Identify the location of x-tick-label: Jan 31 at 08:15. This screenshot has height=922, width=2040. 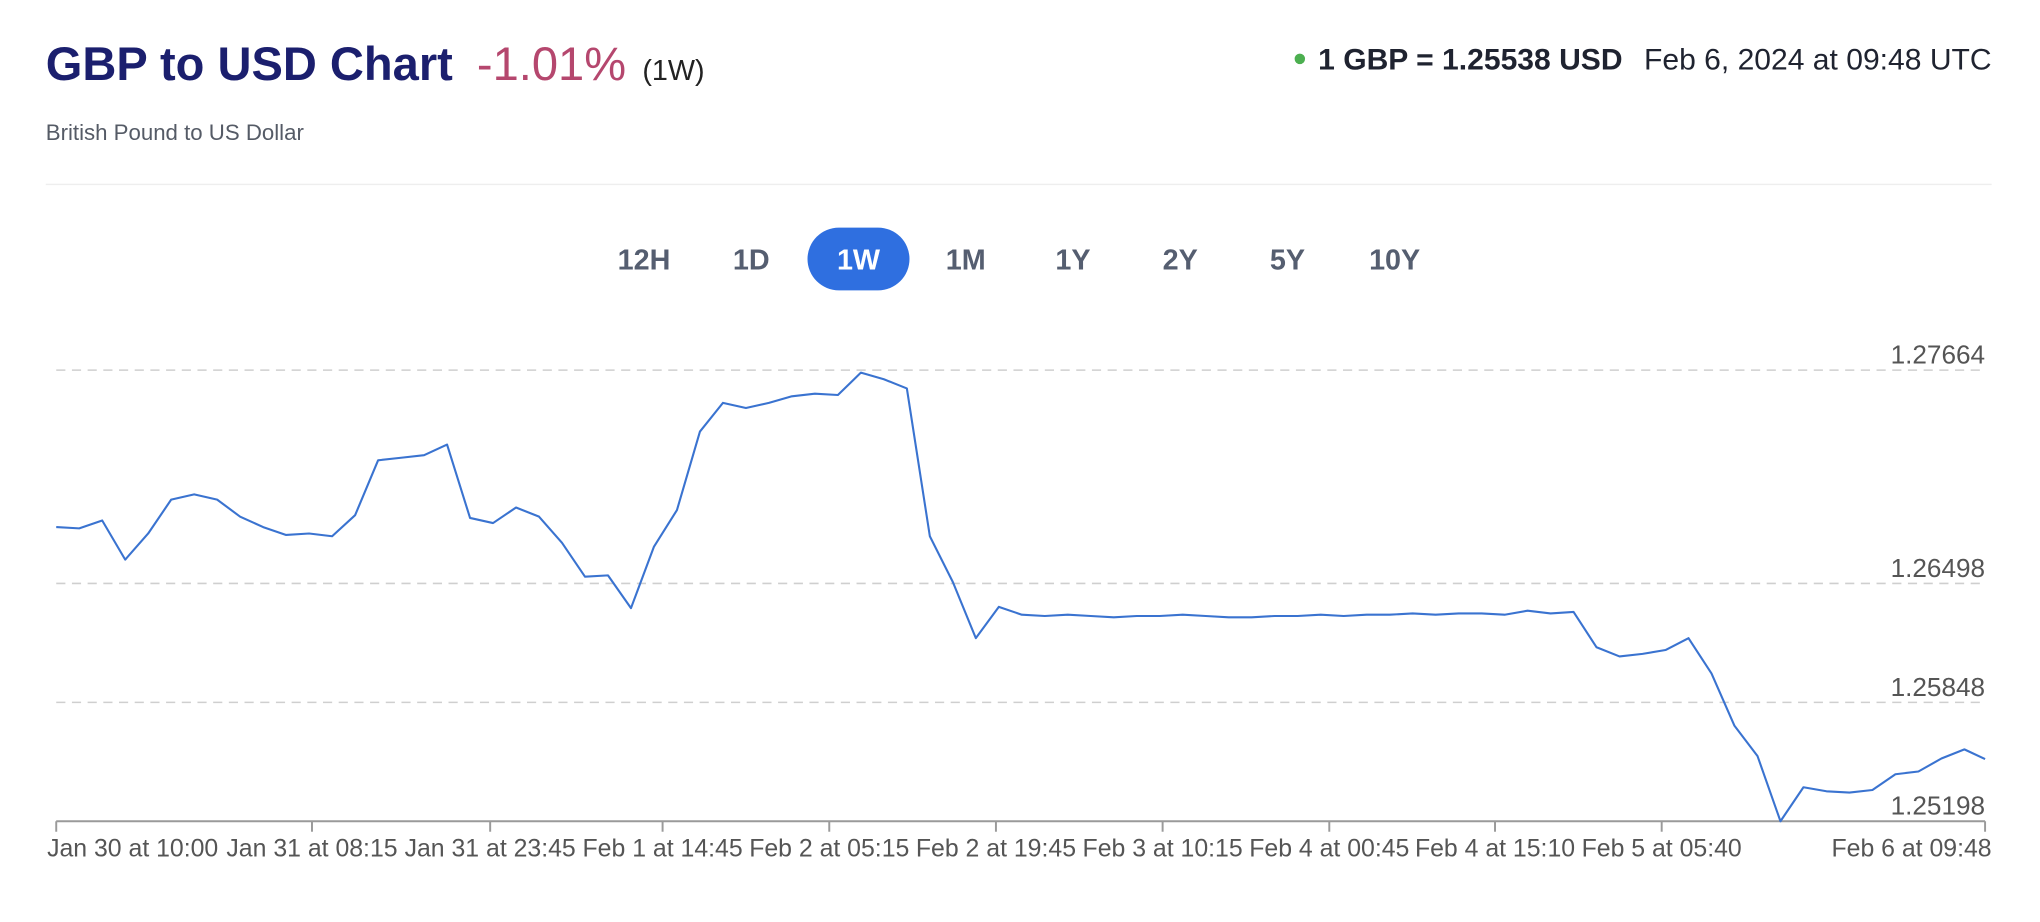
(311, 849).